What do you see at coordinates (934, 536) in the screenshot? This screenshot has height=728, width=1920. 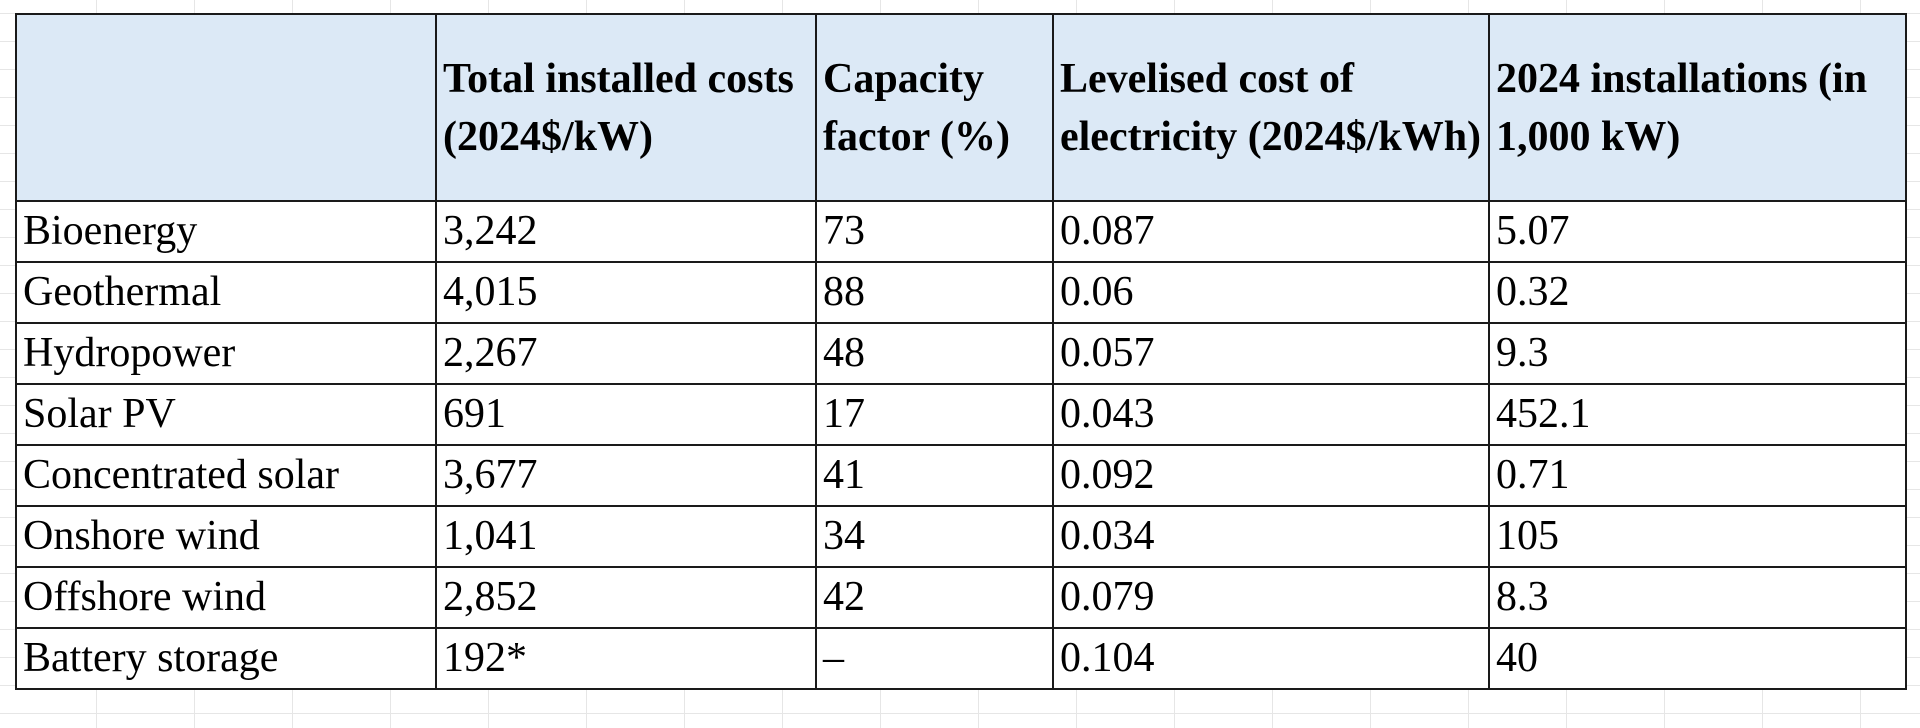 I see `capacity-factor-cell: 34` at bounding box center [934, 536].